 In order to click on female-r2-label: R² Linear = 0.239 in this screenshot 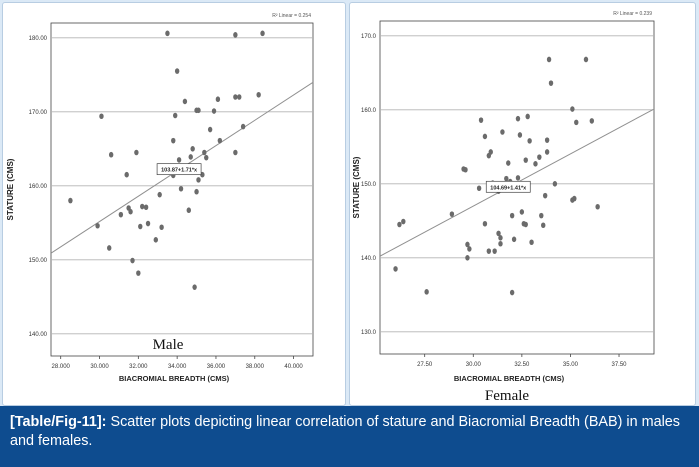, I will do `click(632, 14)`.